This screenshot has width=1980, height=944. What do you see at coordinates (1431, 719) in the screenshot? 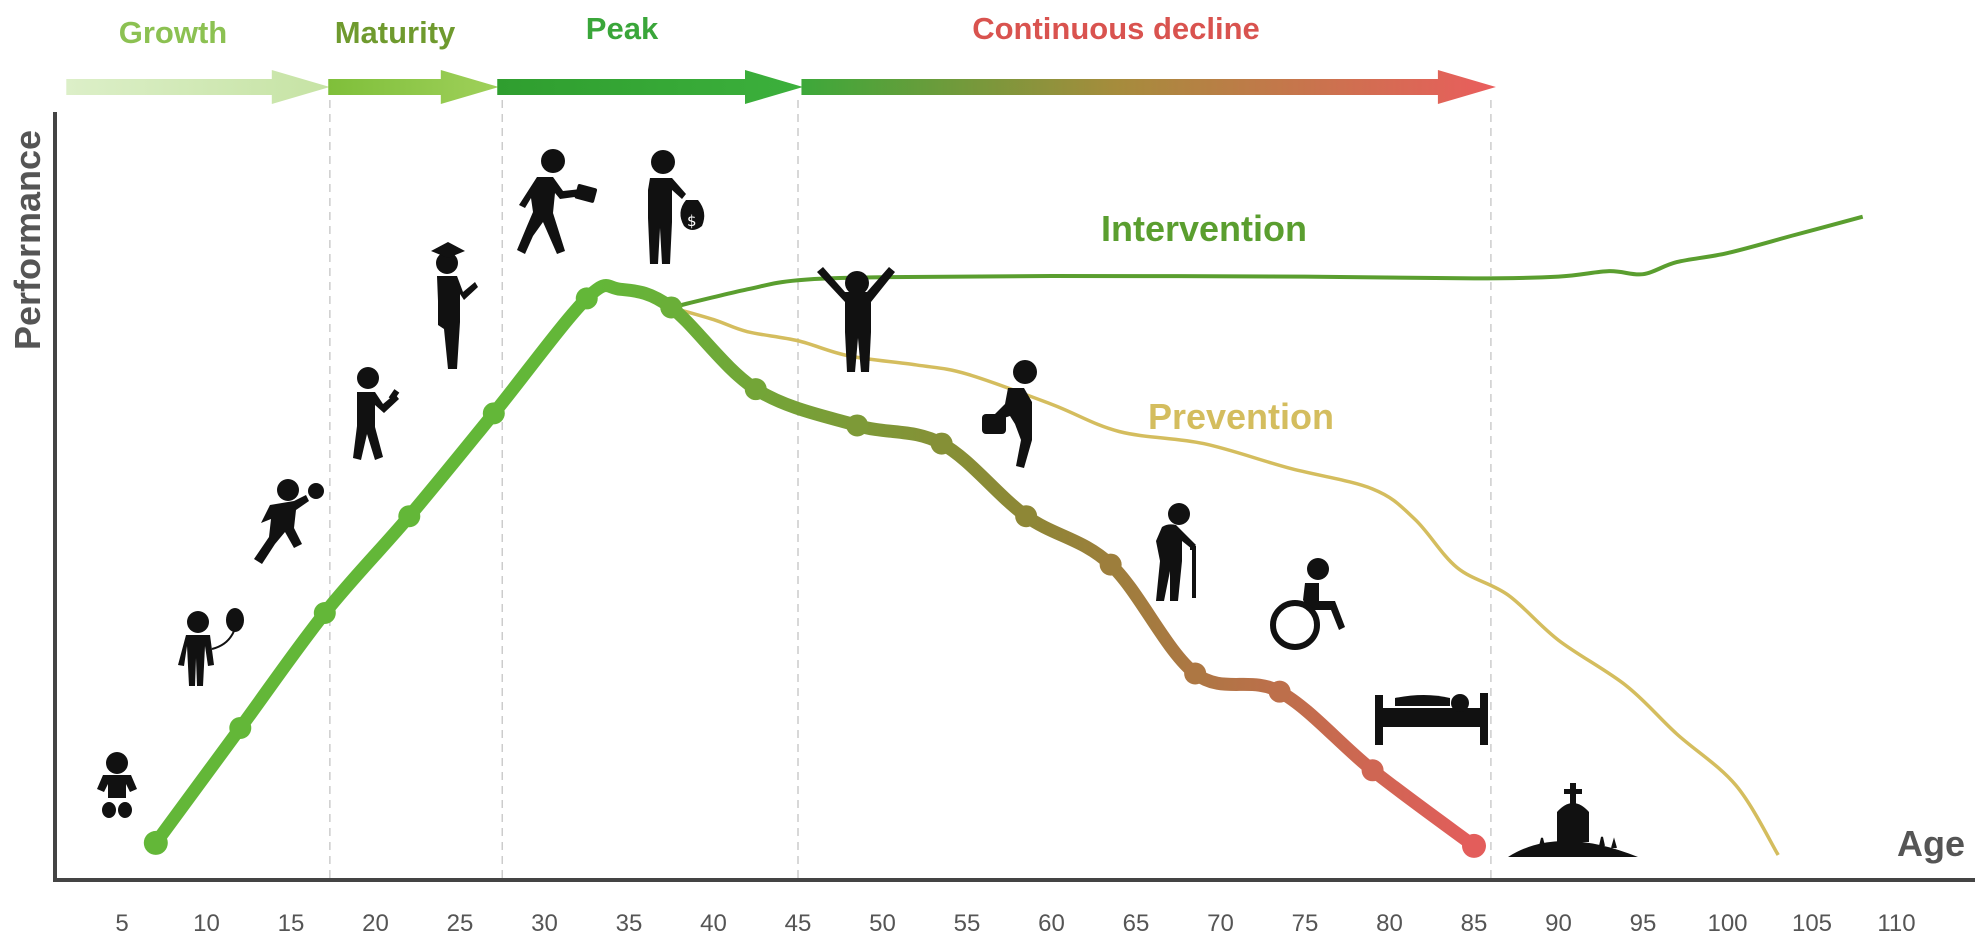
I see `person-in-bed-icon` at bounding box center [1431, 719].